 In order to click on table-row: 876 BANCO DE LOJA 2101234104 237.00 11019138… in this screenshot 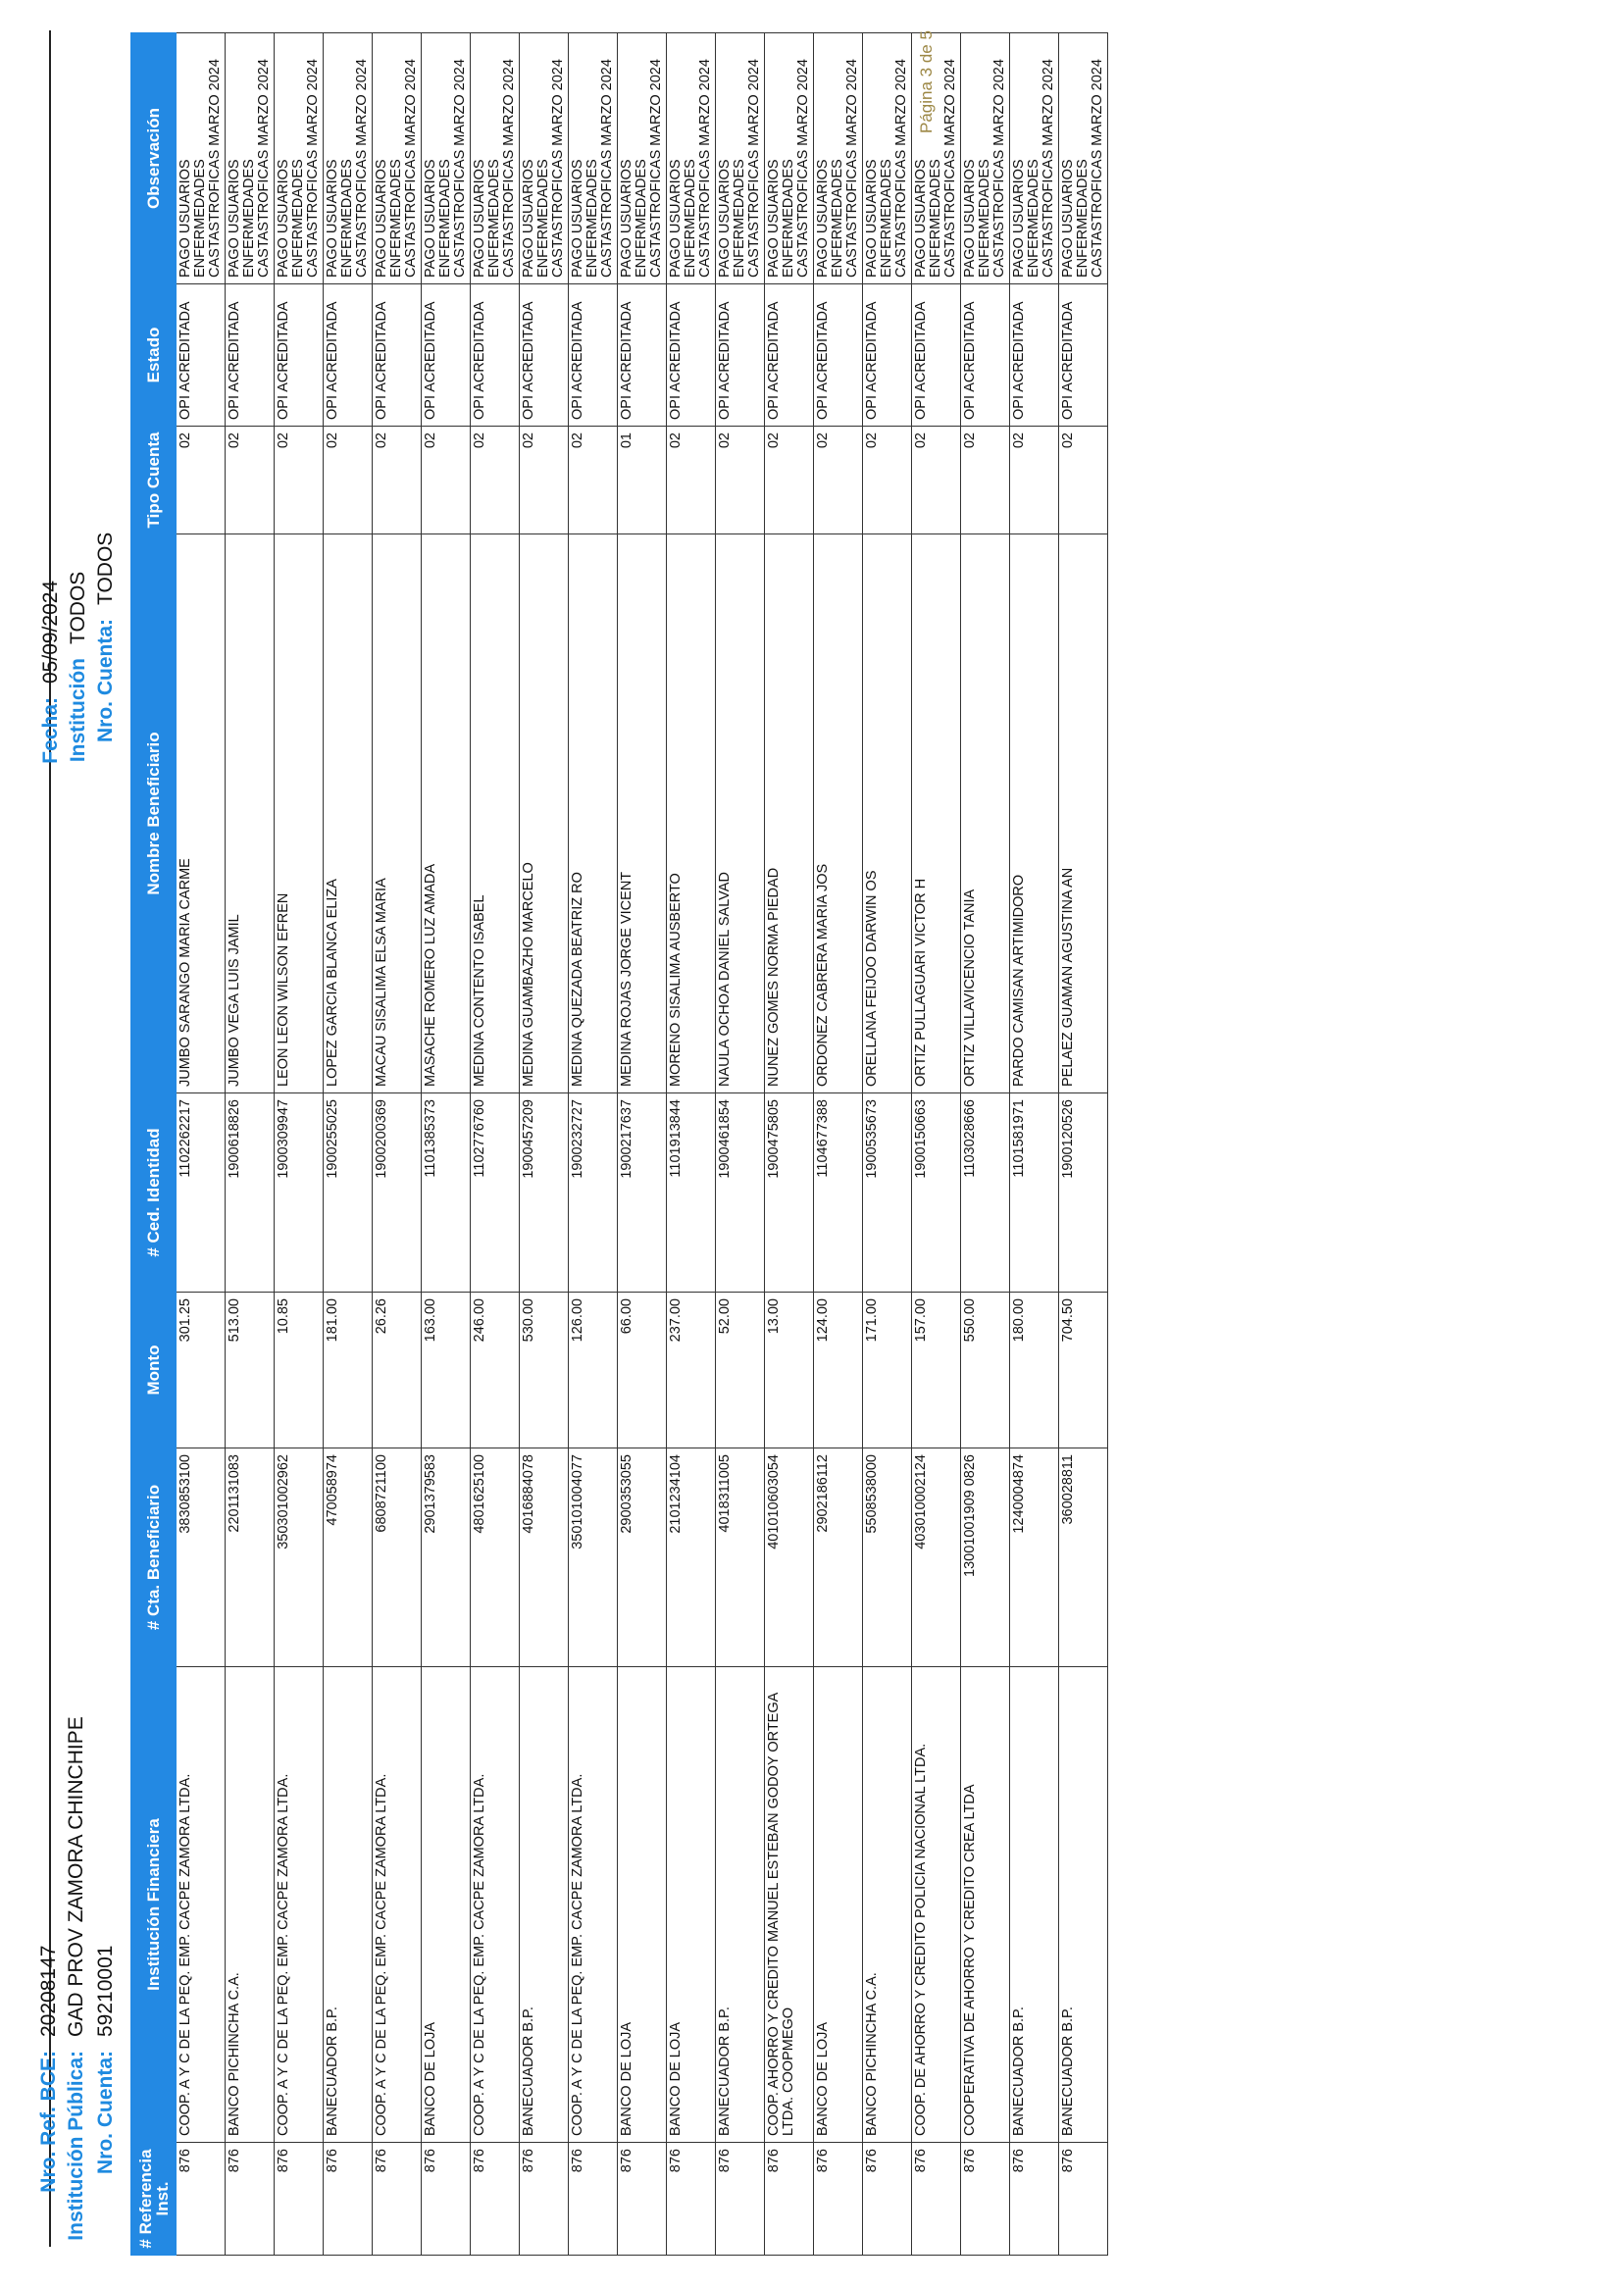, I will do `click(691, 1144)`.